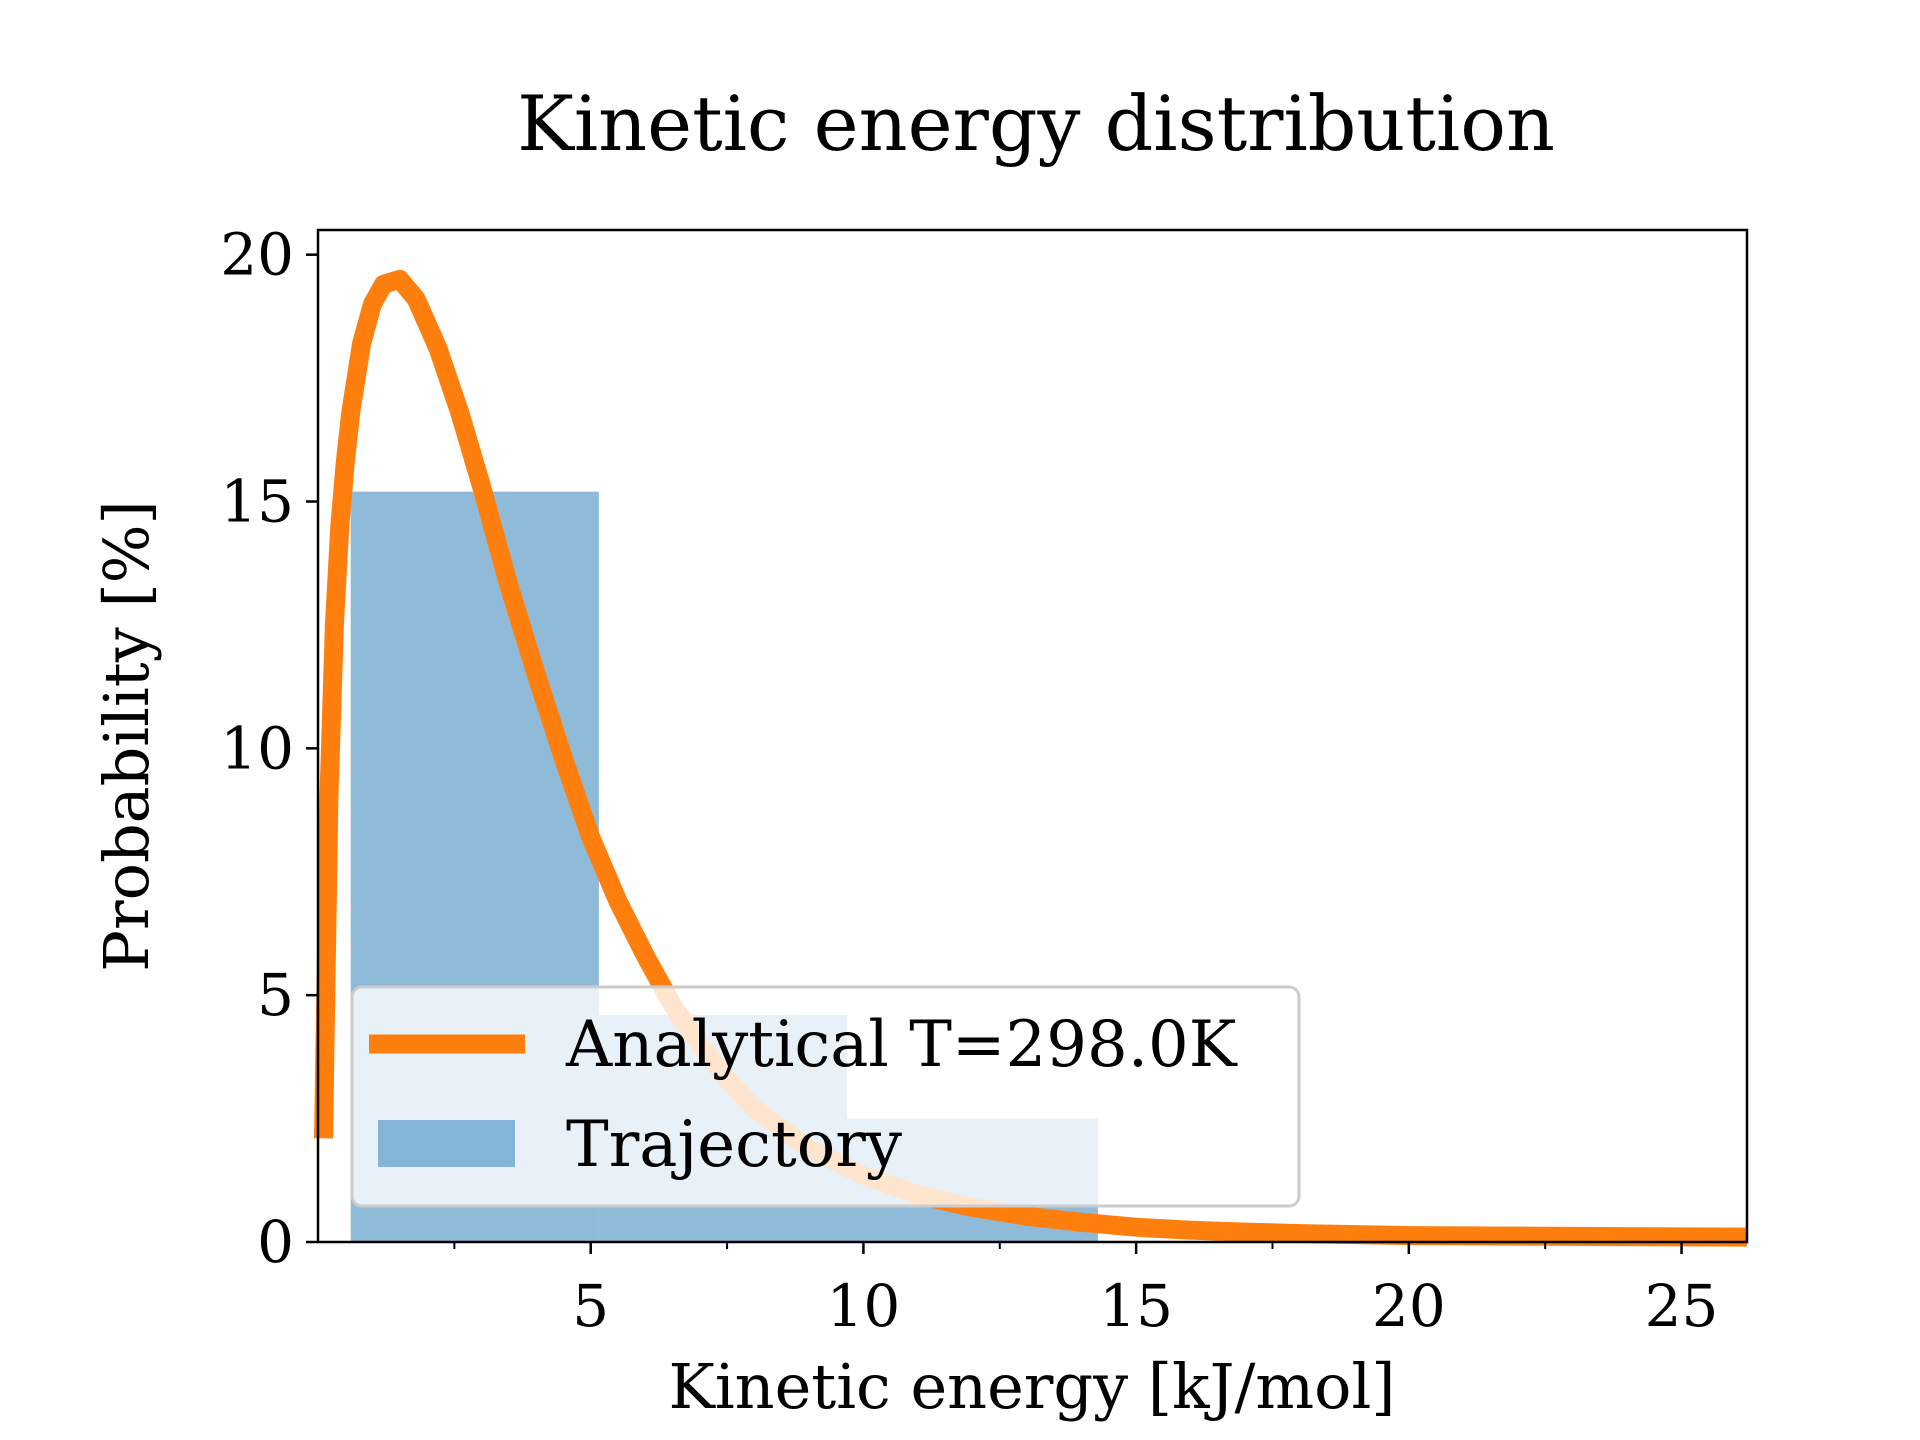 This screenshot has width=1920, height=1440. I want to click on y-tick-label: 15, so click(257, 502).